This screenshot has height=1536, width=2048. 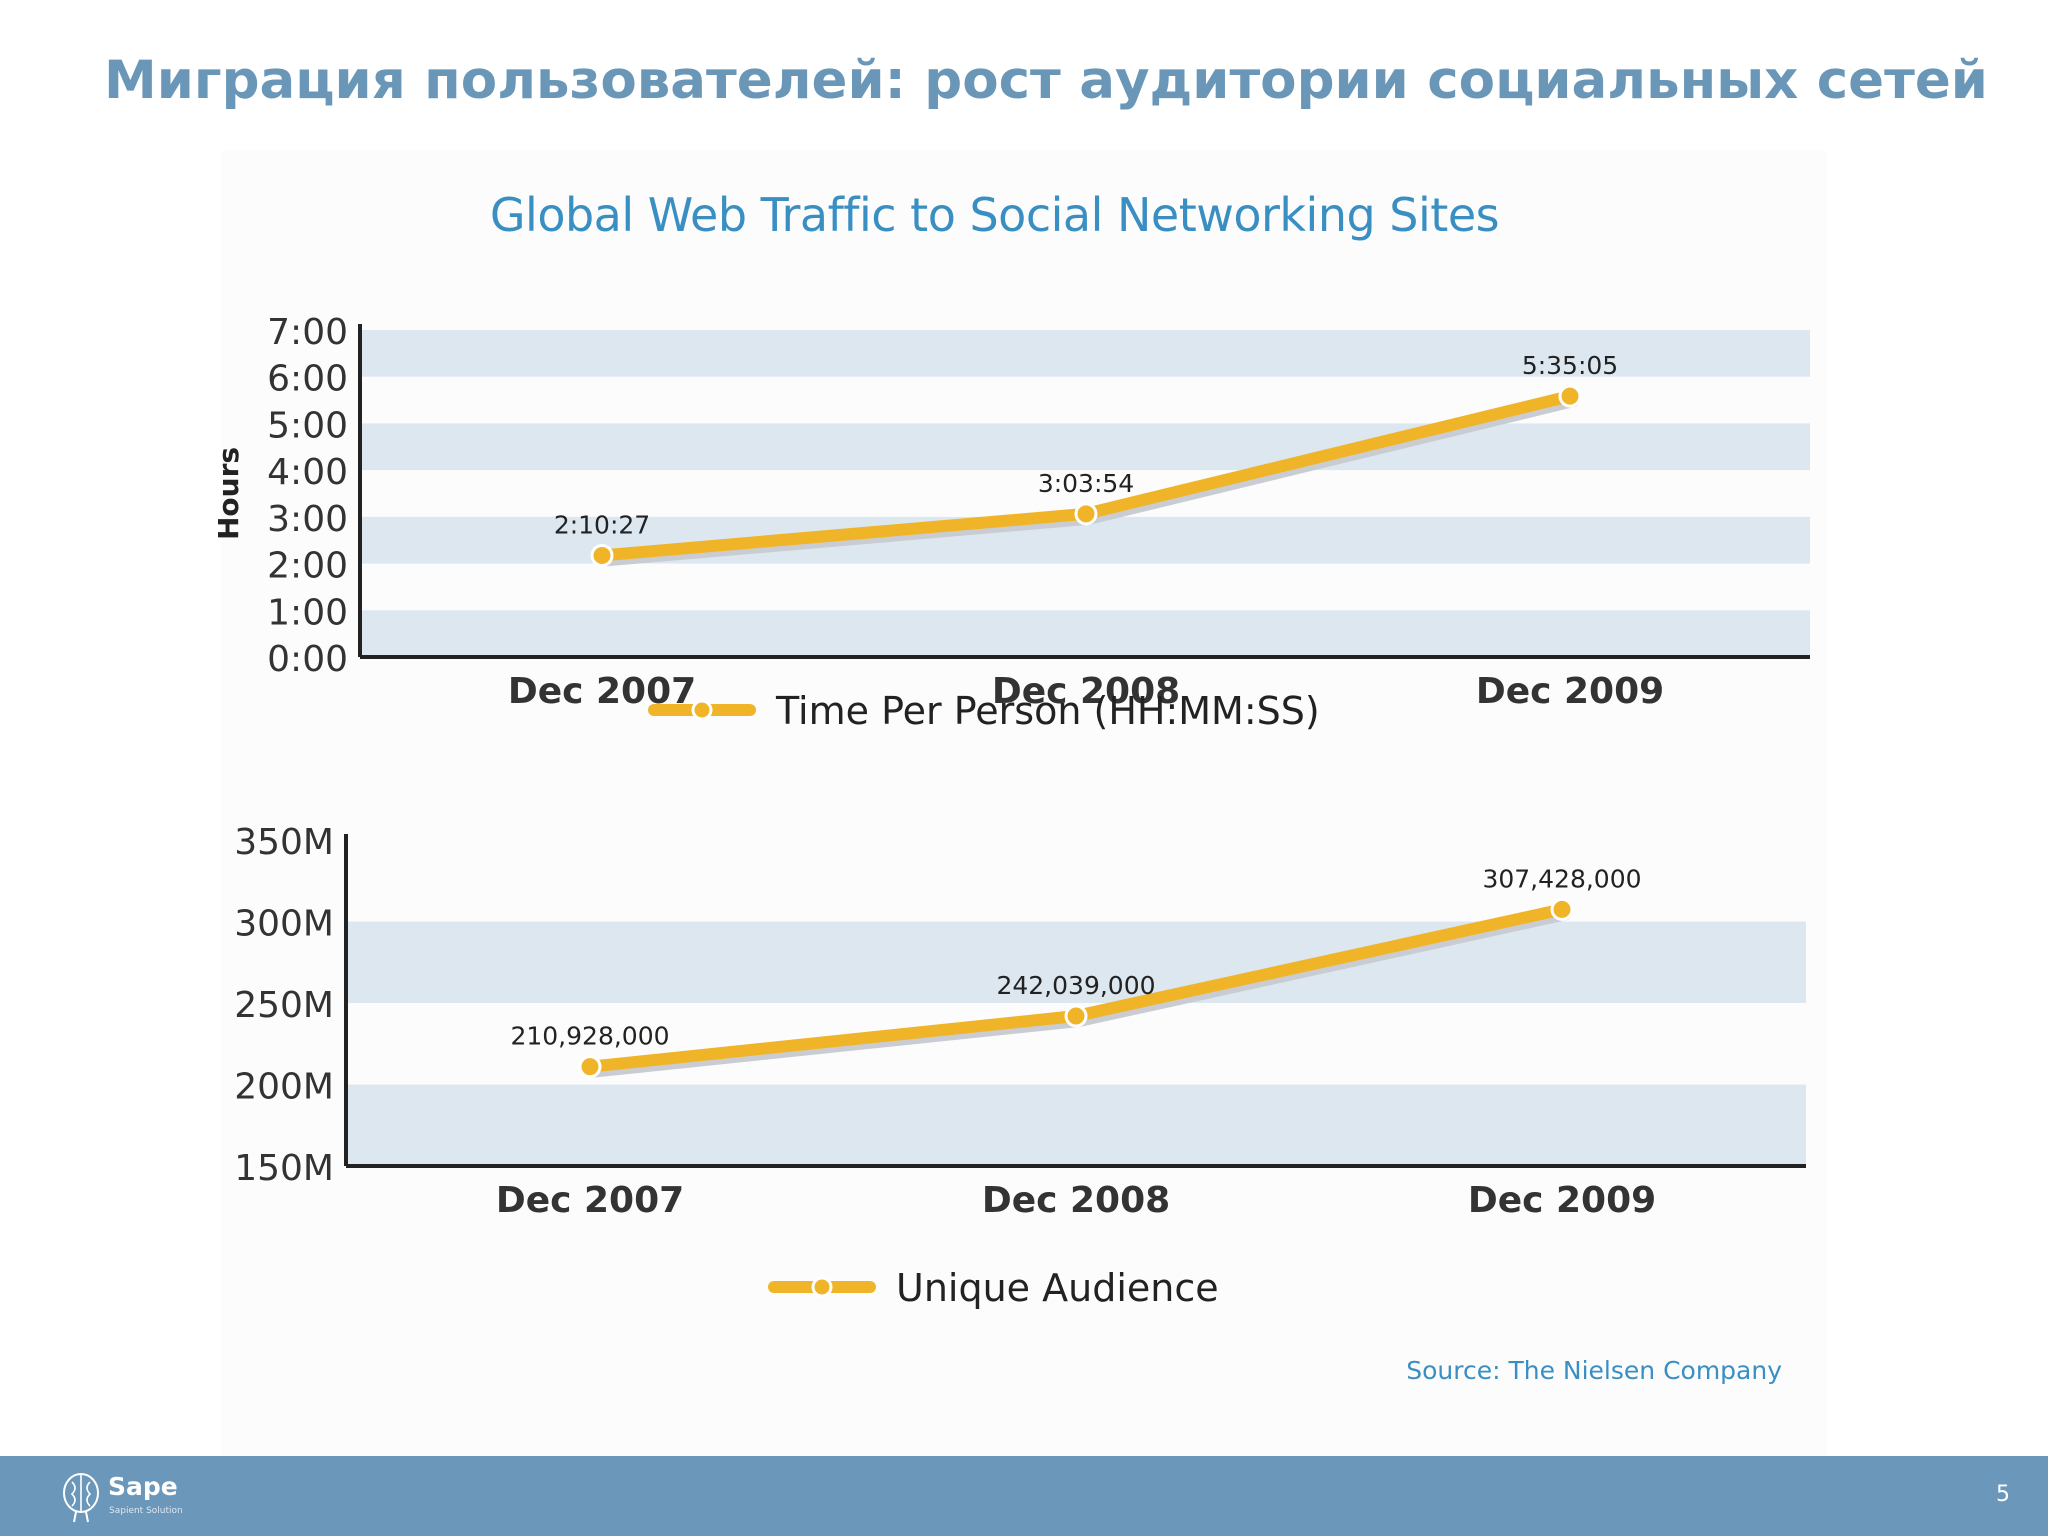 What do you see at coordinates (1086, 483) in the screenshot?
I see `data-label: 3:03:54` at bounding box center [1086, 483].